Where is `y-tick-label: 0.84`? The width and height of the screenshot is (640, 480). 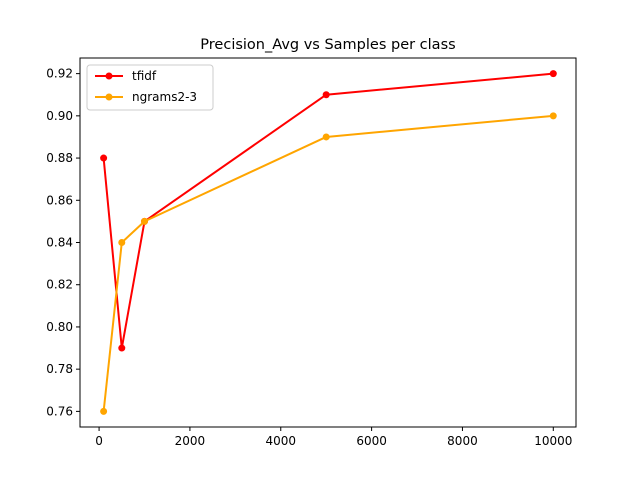
y-tick-label: 0.84 is located at coordinates (59, 243).